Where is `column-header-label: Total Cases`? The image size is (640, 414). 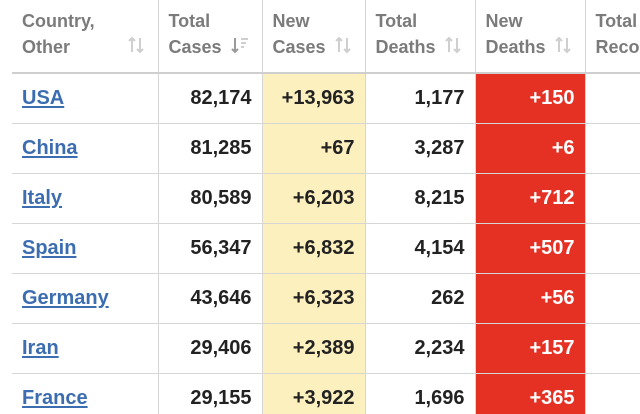 column-header-label: Total Cases is located at coordinates (195, 34).